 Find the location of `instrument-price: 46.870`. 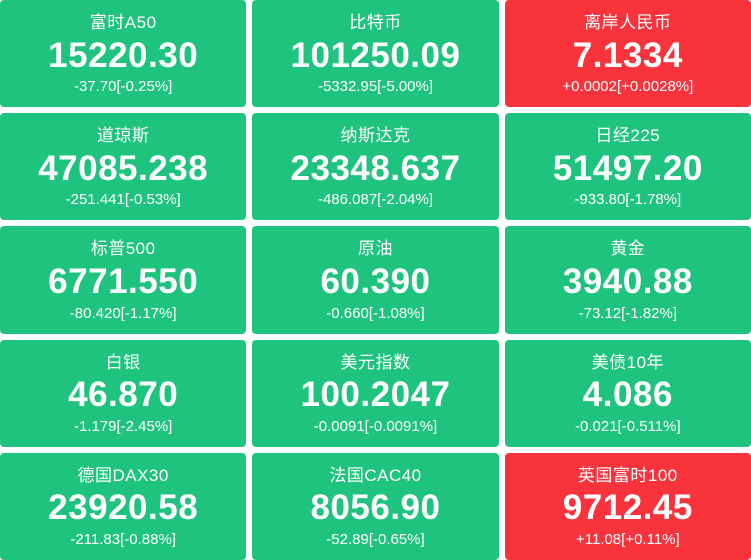

instrument-price: 46.870 is located at coordinates (123, 395).